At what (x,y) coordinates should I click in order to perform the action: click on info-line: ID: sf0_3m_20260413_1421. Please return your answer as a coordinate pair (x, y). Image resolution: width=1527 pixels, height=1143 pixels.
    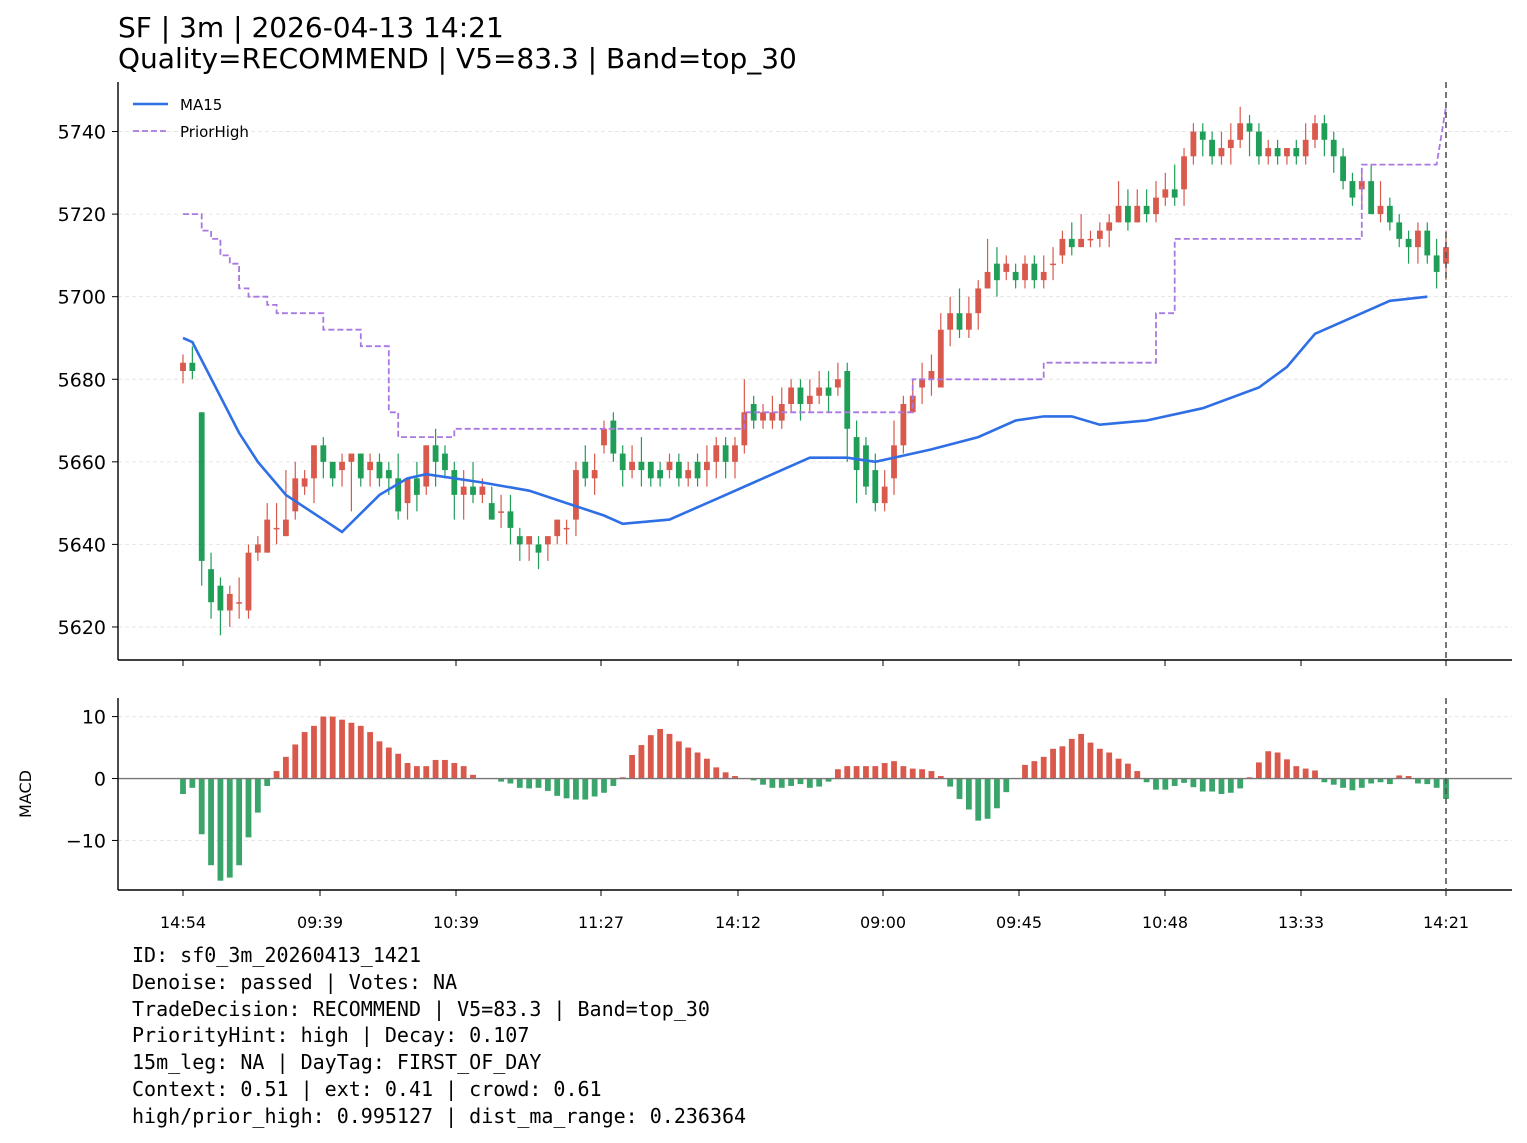
    Looking at the image, I should click on (276, 955).